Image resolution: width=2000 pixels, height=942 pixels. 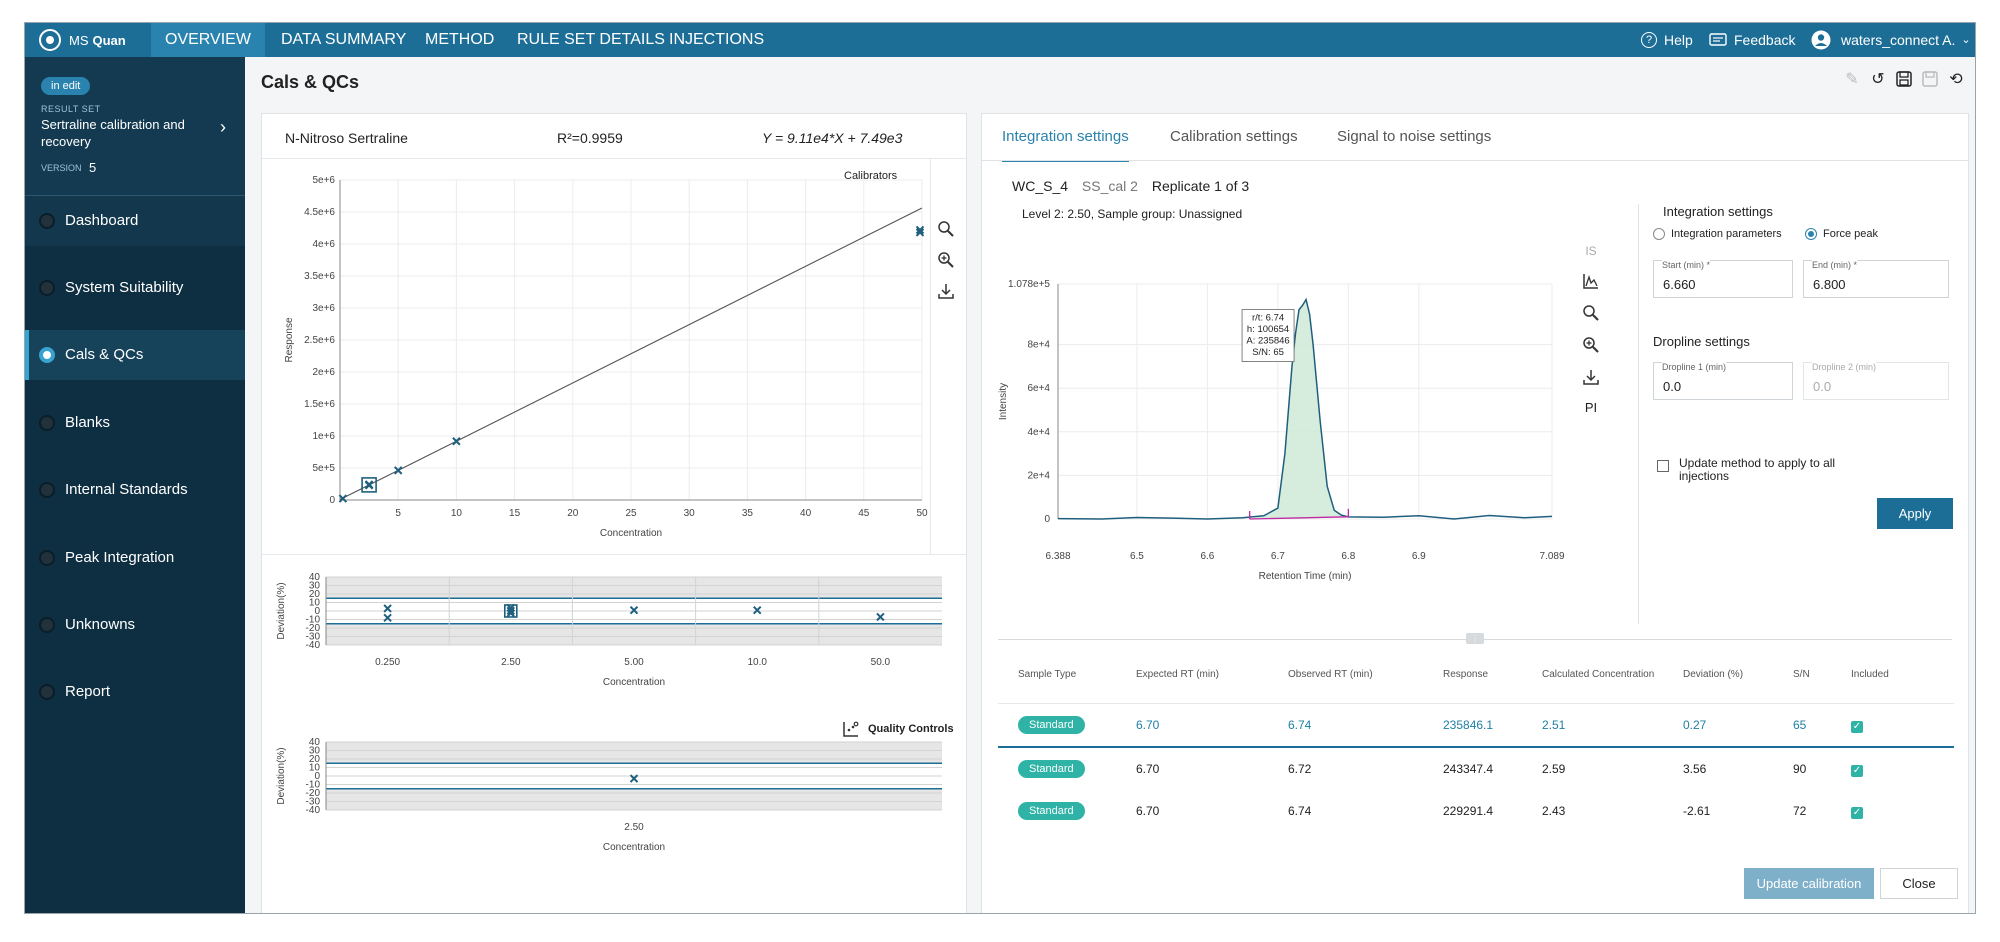 What do you see at coordinates (1038, 475) in the screenshot?
I see `y-tick-label: 2e+4` at bounding box center [1038, 475].